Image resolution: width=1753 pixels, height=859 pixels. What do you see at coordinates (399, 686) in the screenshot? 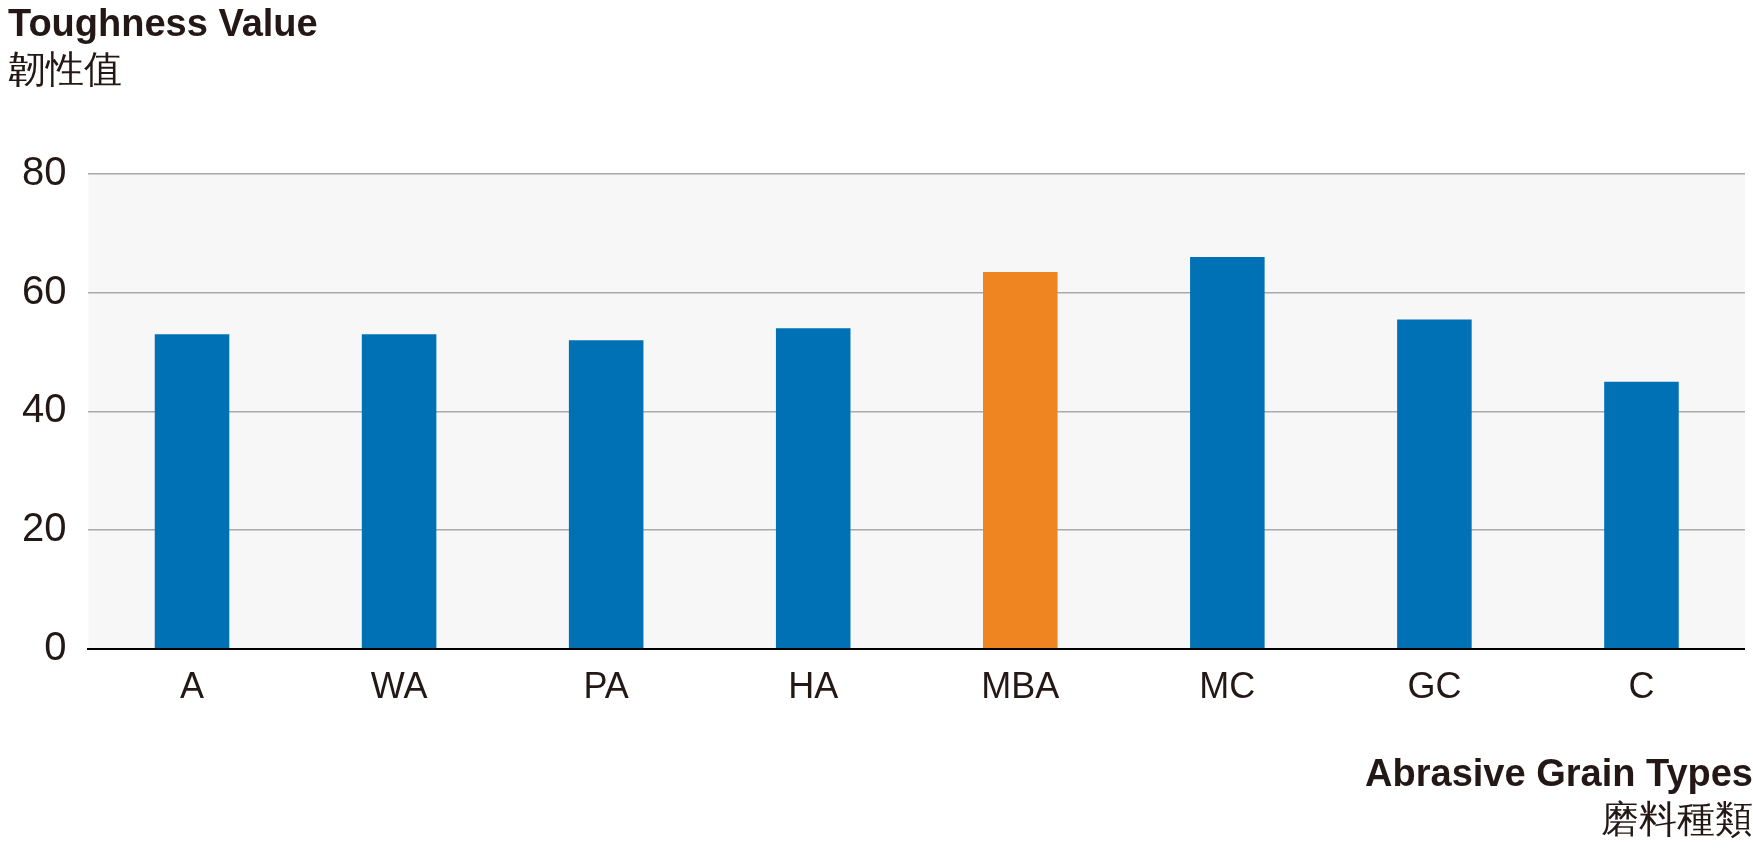
I see `x-tick-label: WA` at bounding box center [399, 686].